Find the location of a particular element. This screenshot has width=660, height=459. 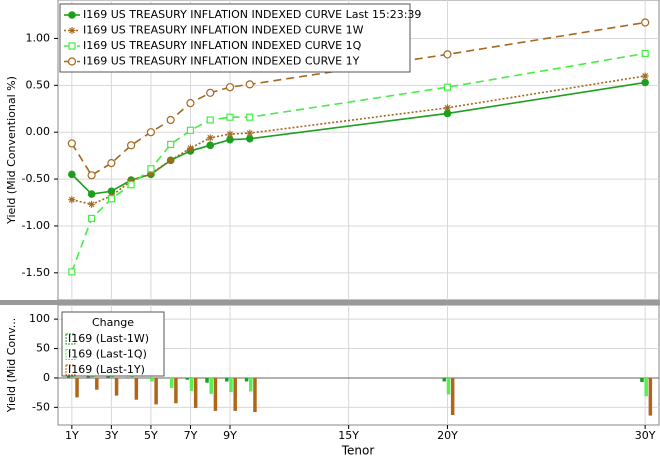

legend-title: Change is located at coordinates (113, 322).